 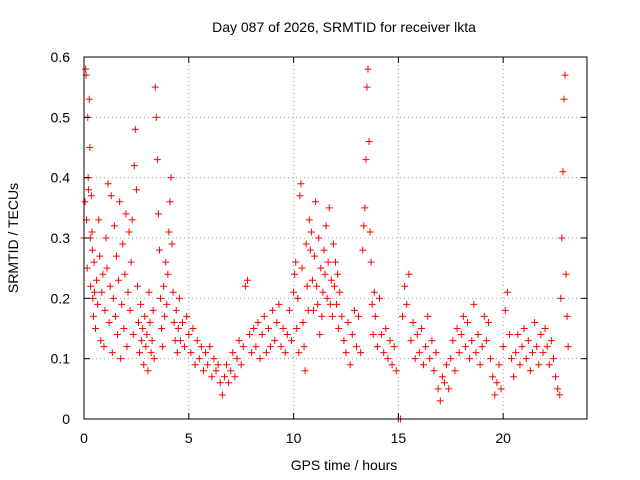 I want to click on y-tick-label: 0.3, so click(x=61, y=238).